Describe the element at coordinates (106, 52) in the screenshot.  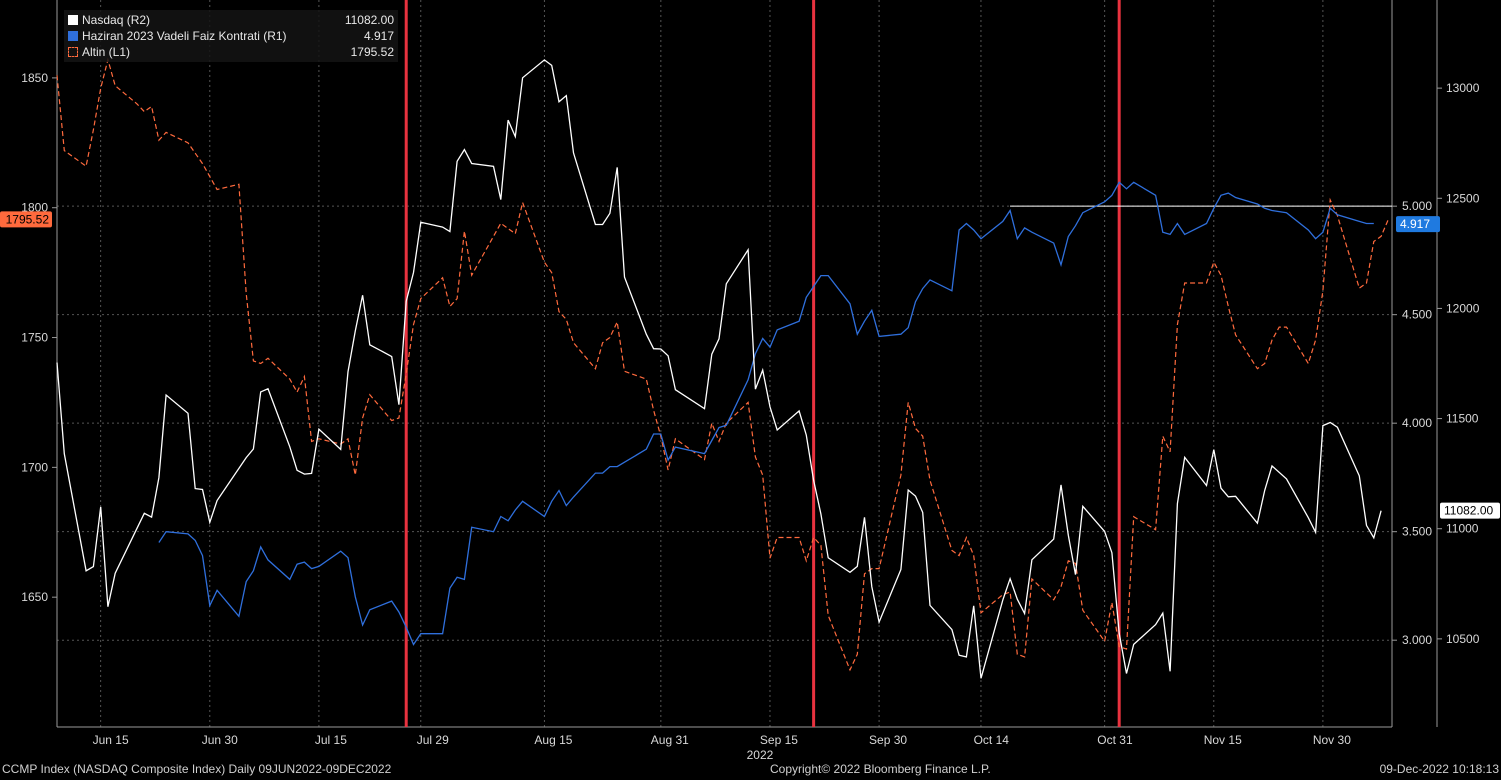
I see `legend-label: Altin (L1)` at that location.